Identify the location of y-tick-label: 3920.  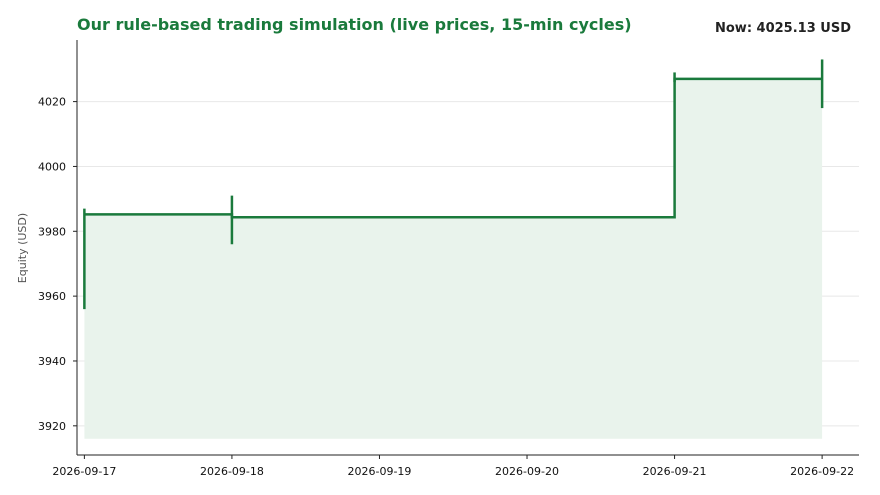
(52, 426).